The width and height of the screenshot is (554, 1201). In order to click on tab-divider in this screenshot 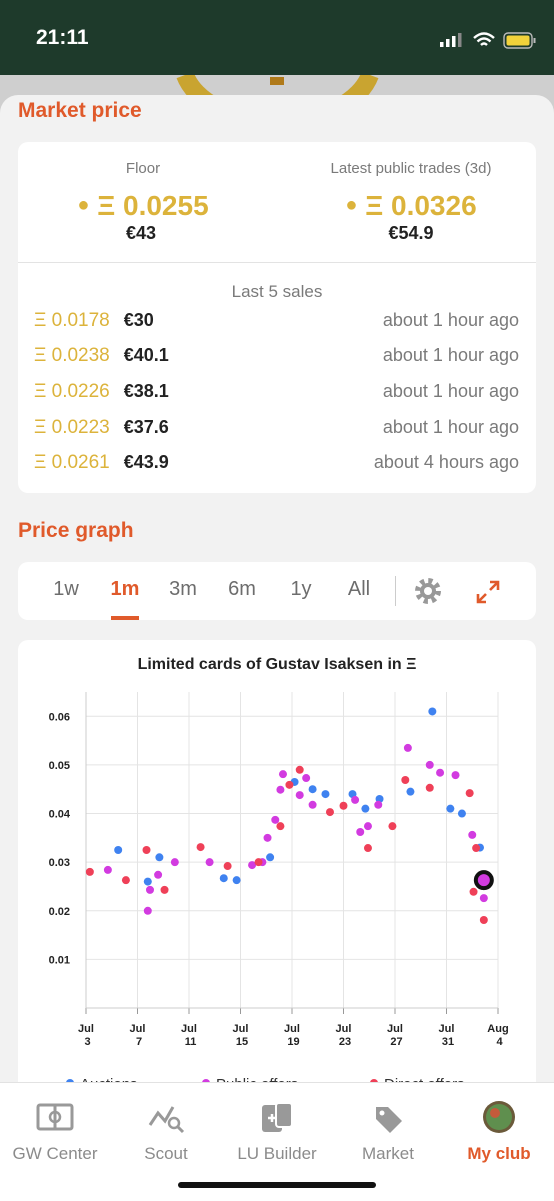, I will do `click(395, 591)`.